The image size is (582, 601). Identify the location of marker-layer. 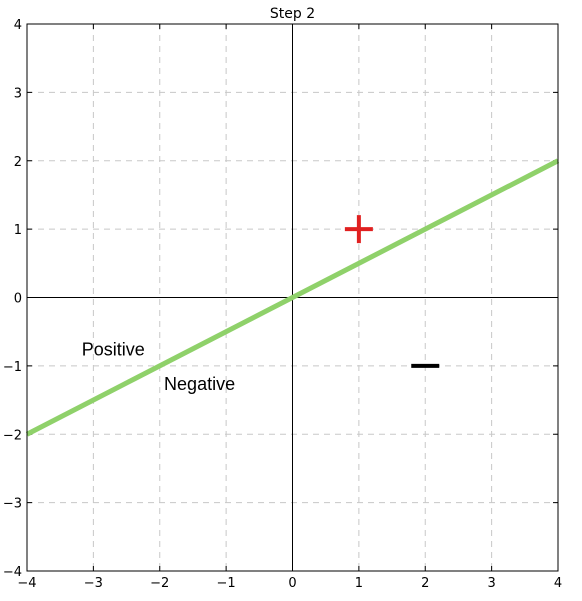
(392, 291).